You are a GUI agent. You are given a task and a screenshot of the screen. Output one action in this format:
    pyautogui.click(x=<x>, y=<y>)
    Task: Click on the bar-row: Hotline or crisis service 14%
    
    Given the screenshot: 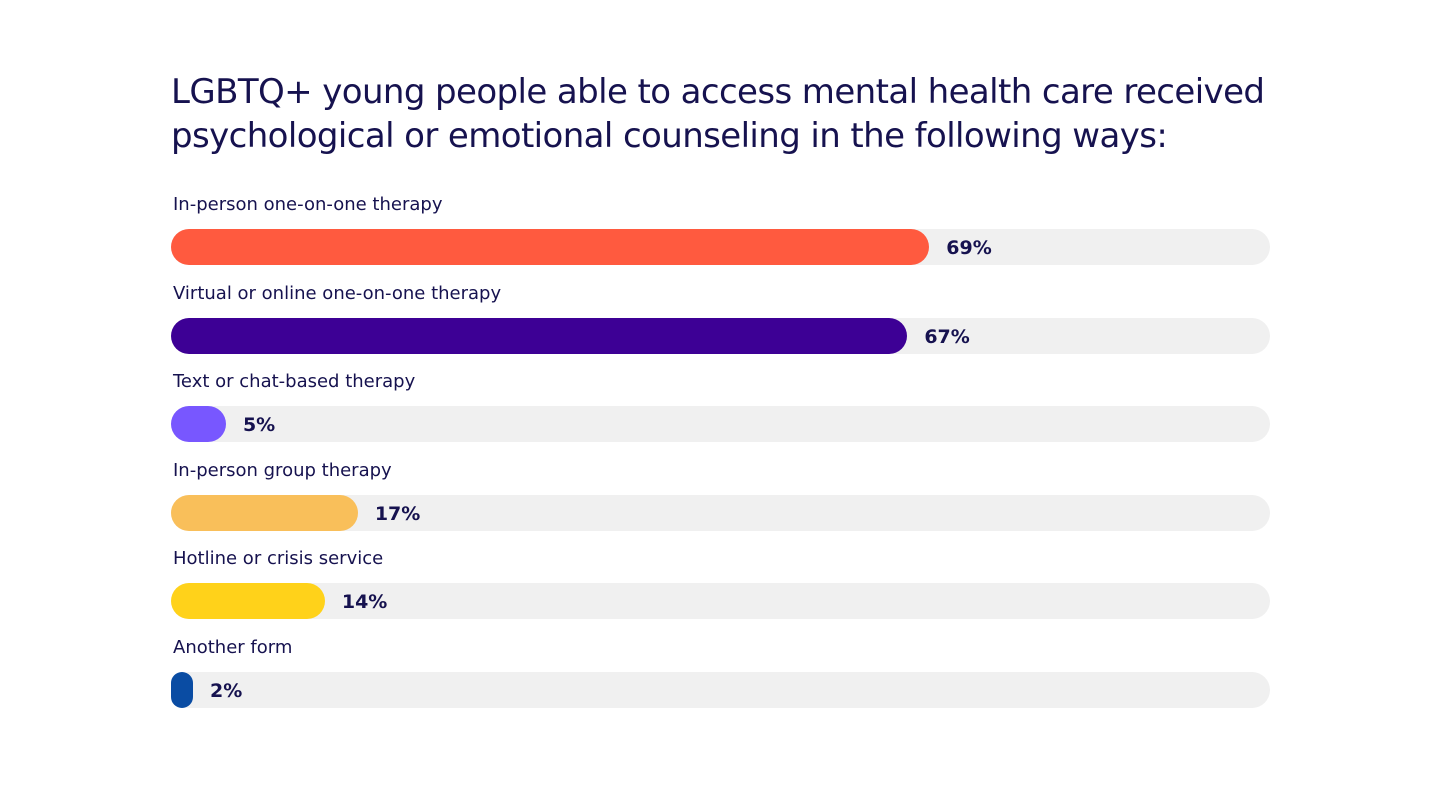 What is the action you would take?
    pyautogui.click(x=720, y=591)
    